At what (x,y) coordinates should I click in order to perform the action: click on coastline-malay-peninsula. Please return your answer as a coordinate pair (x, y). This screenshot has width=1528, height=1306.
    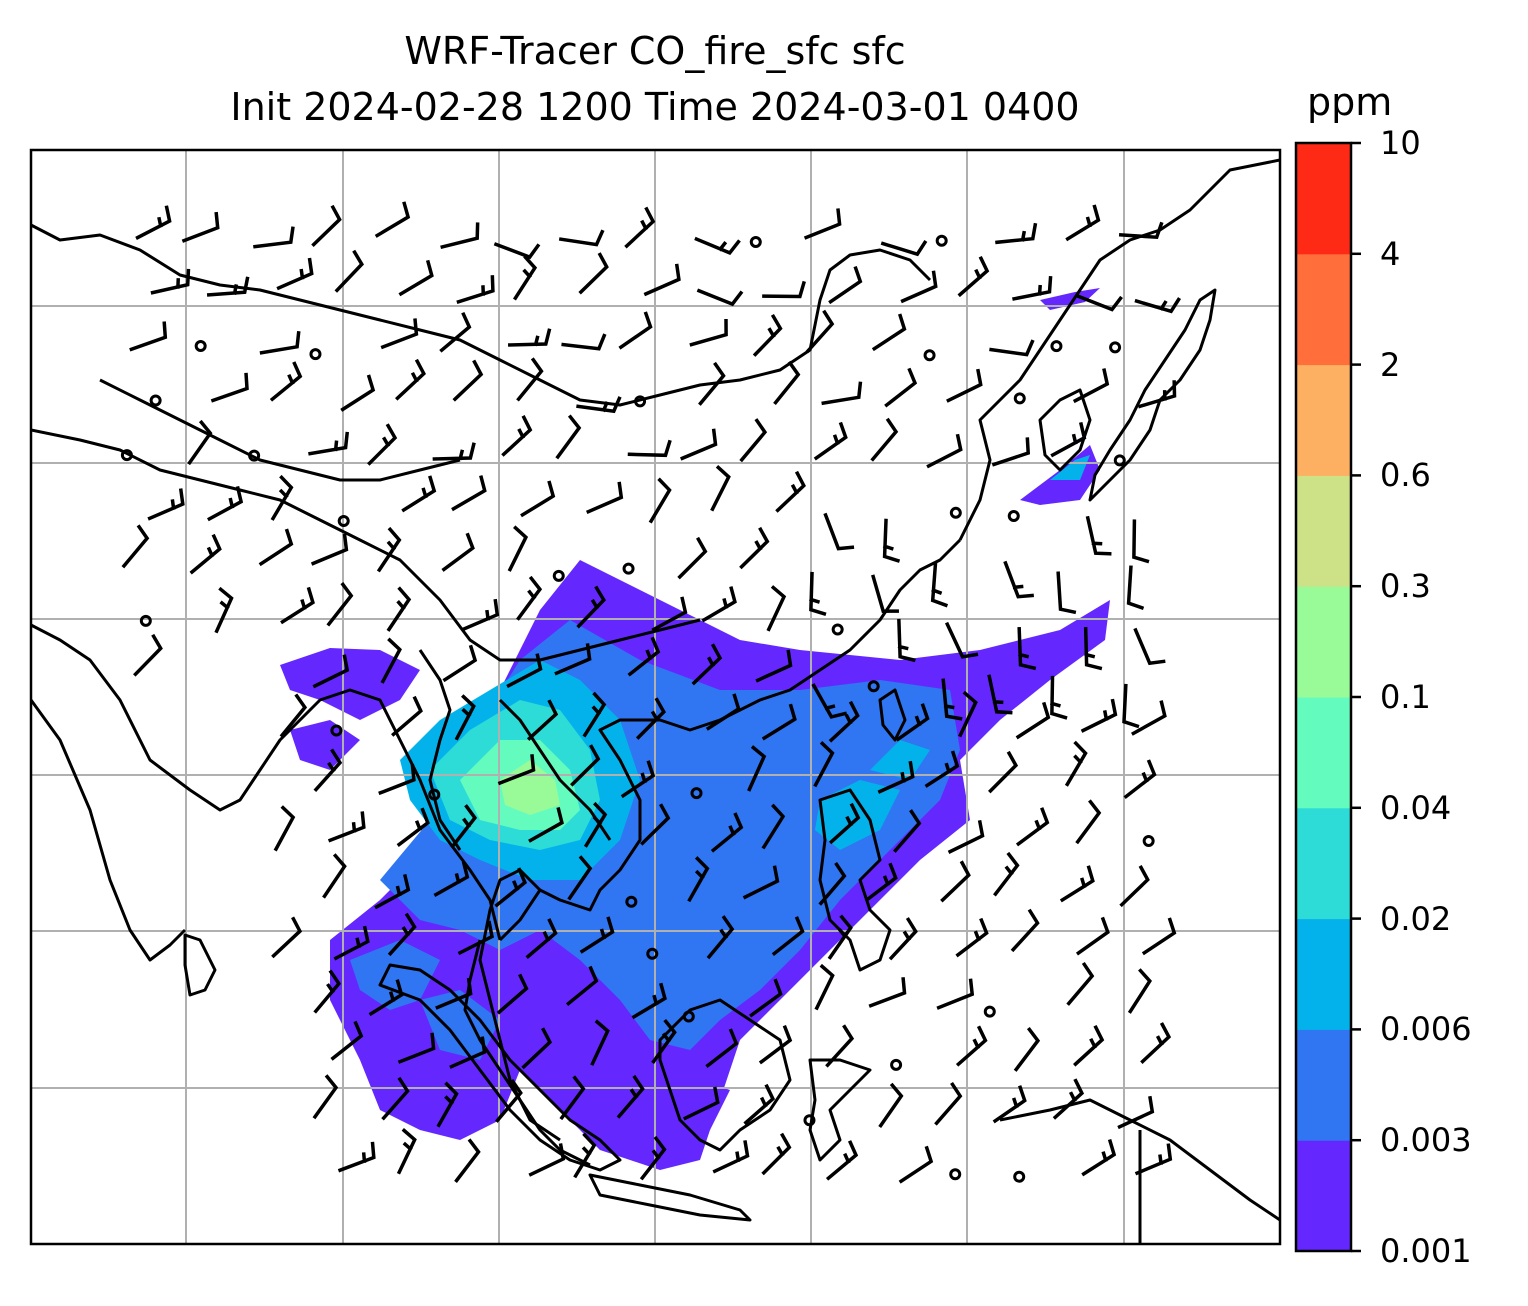
    Looking at the image, I should click on (527, 1053).